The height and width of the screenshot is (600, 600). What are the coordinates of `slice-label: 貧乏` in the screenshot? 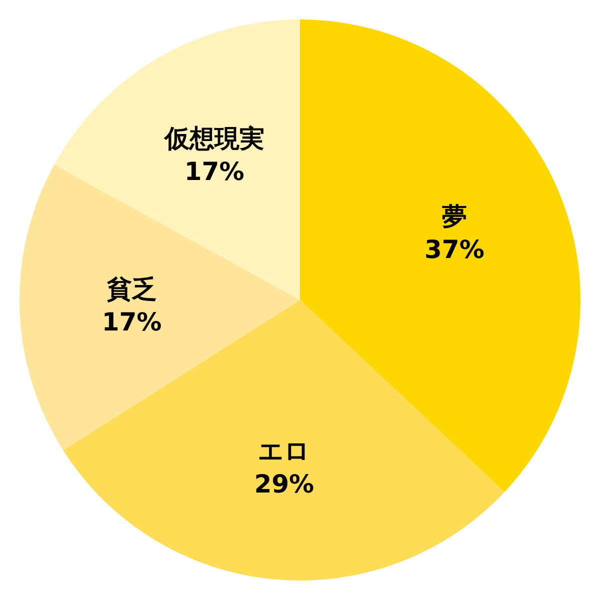 It's located at (131, 289).